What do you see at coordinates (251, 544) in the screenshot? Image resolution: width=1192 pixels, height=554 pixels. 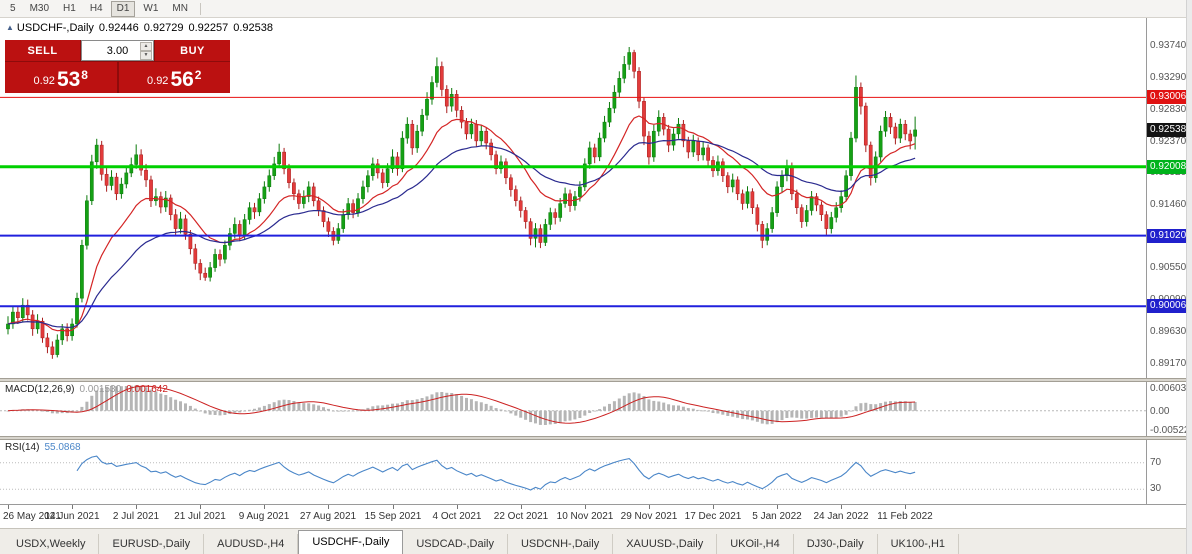 I see `chart-tab: AUDUSD-,H4` at bounding box center [251, 544].